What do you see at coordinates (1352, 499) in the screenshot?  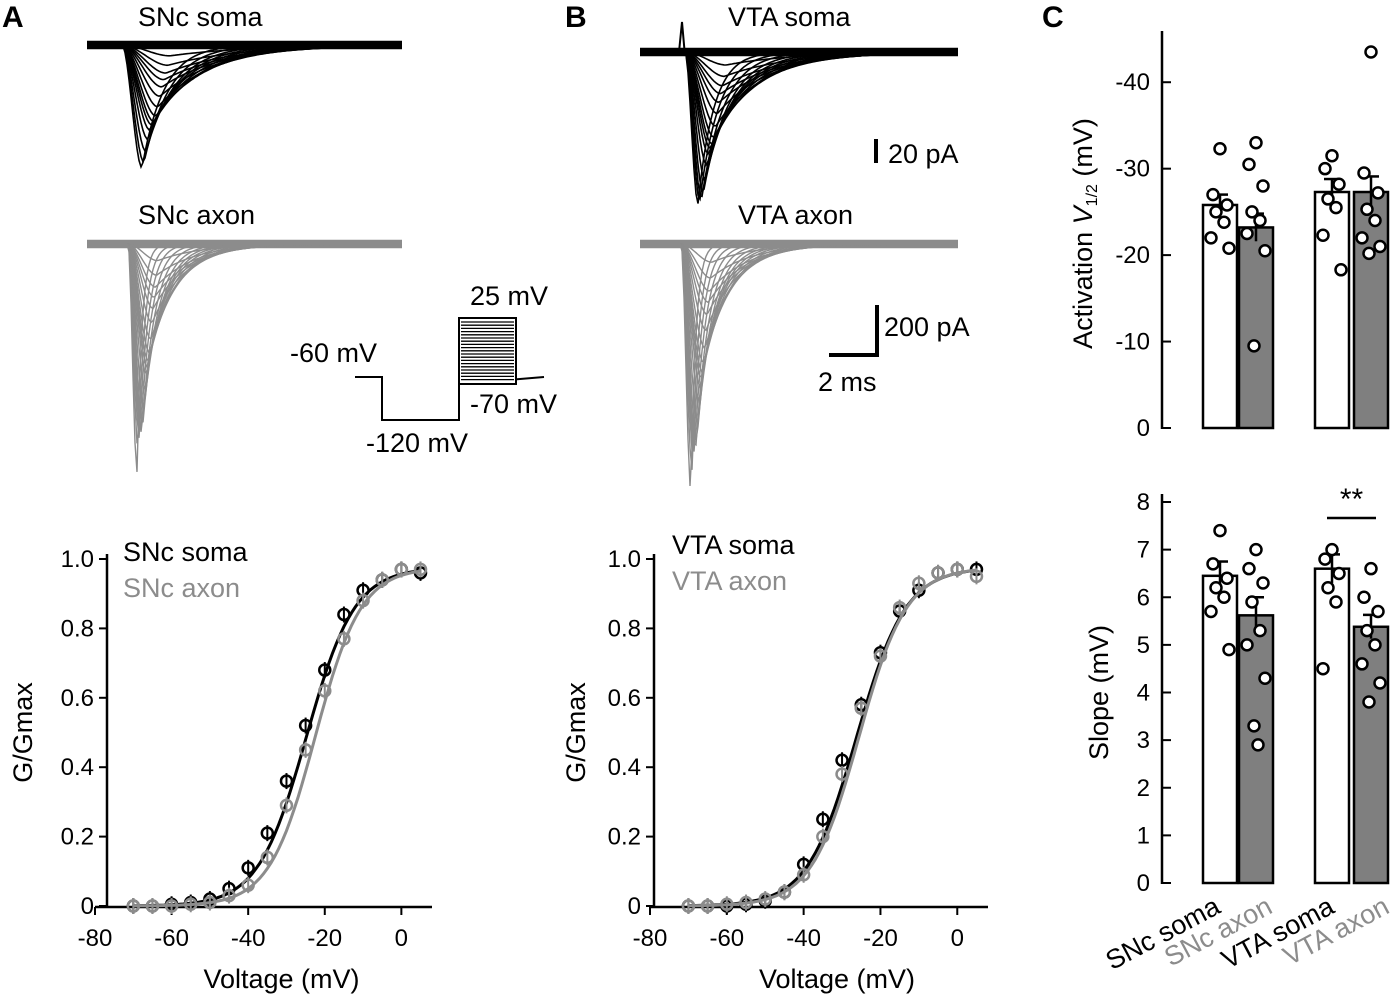 I see `significance-label: **` at bounding box center [1352, 499].